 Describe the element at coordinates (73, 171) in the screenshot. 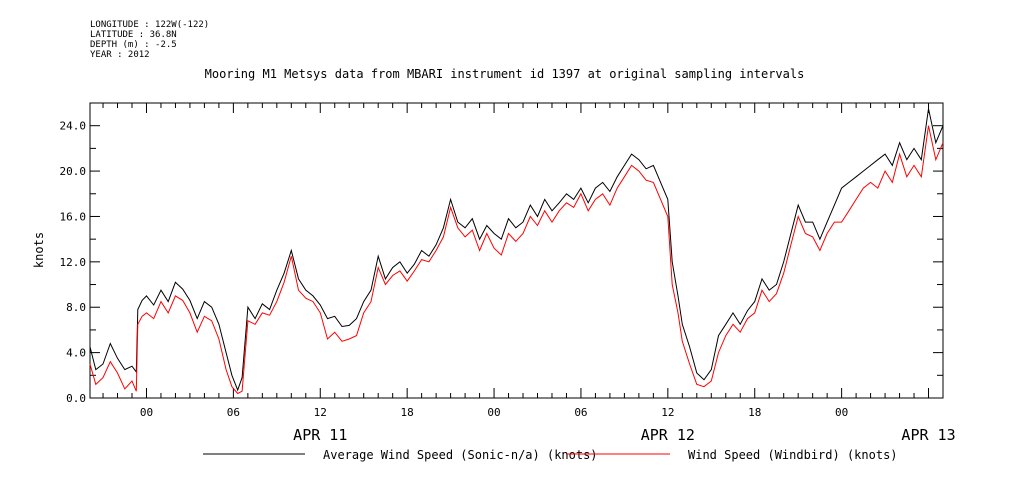

I see `y-tick-label: 20.0` at that location.